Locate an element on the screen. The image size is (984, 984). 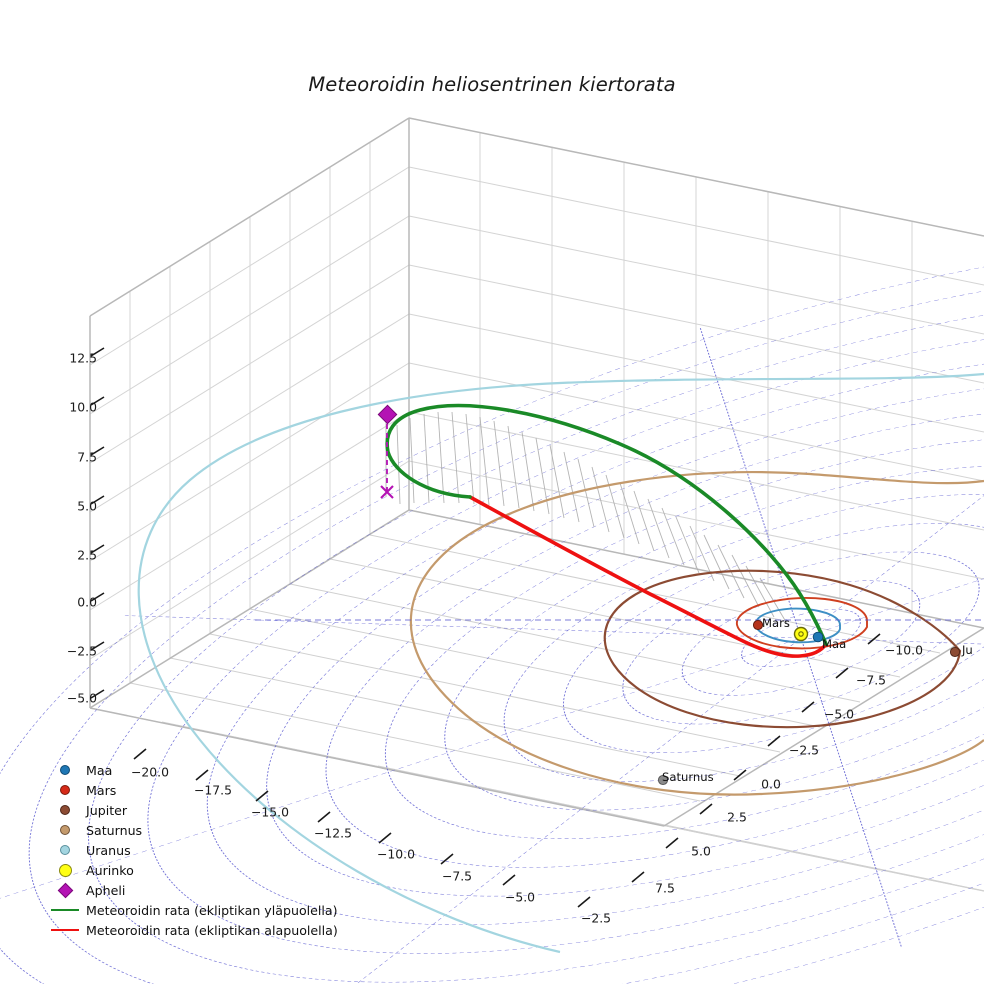
planet-markers is located at coordinates (809, 702).